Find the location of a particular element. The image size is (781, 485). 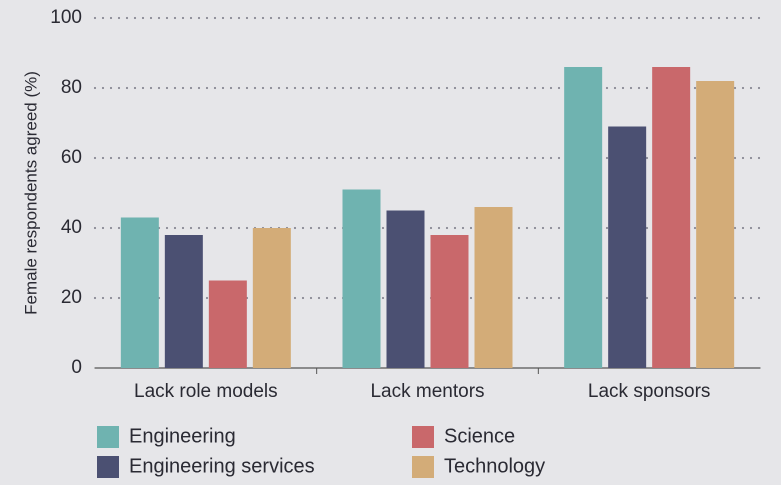

legend-label: Technology is located at coordinates (494, 466).